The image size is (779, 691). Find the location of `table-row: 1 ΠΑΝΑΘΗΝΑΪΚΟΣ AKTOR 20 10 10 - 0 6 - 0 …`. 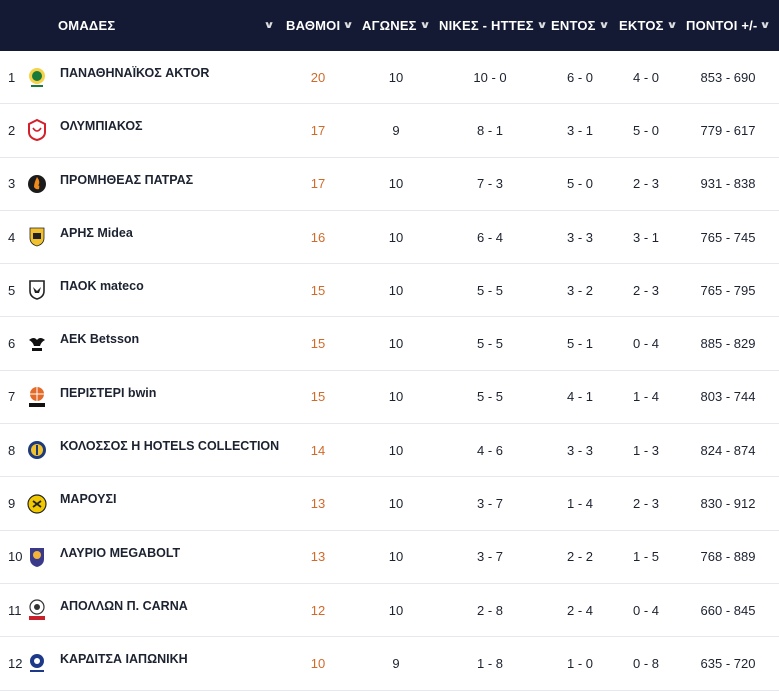

table-row: 1 ΠΑΝΑΘΗΝΑΪΚΟΣ AKTOR 20 10 10 - 0 6 - 0 … is located at coordinates (389, 78).